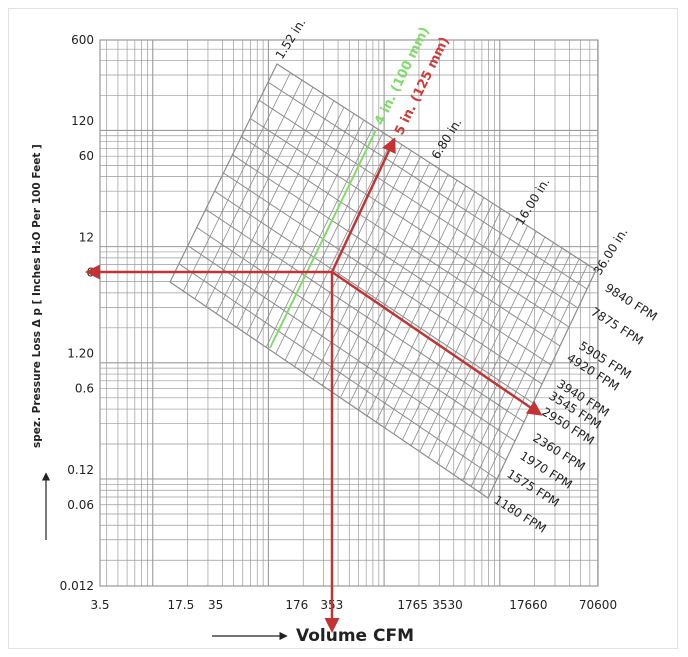 This screenshot has height=657, width=688. What do you see at coordinates (437, 343) in the screenshot?
I see `velocity-reading-arrow` at bounding box center [437, 343].